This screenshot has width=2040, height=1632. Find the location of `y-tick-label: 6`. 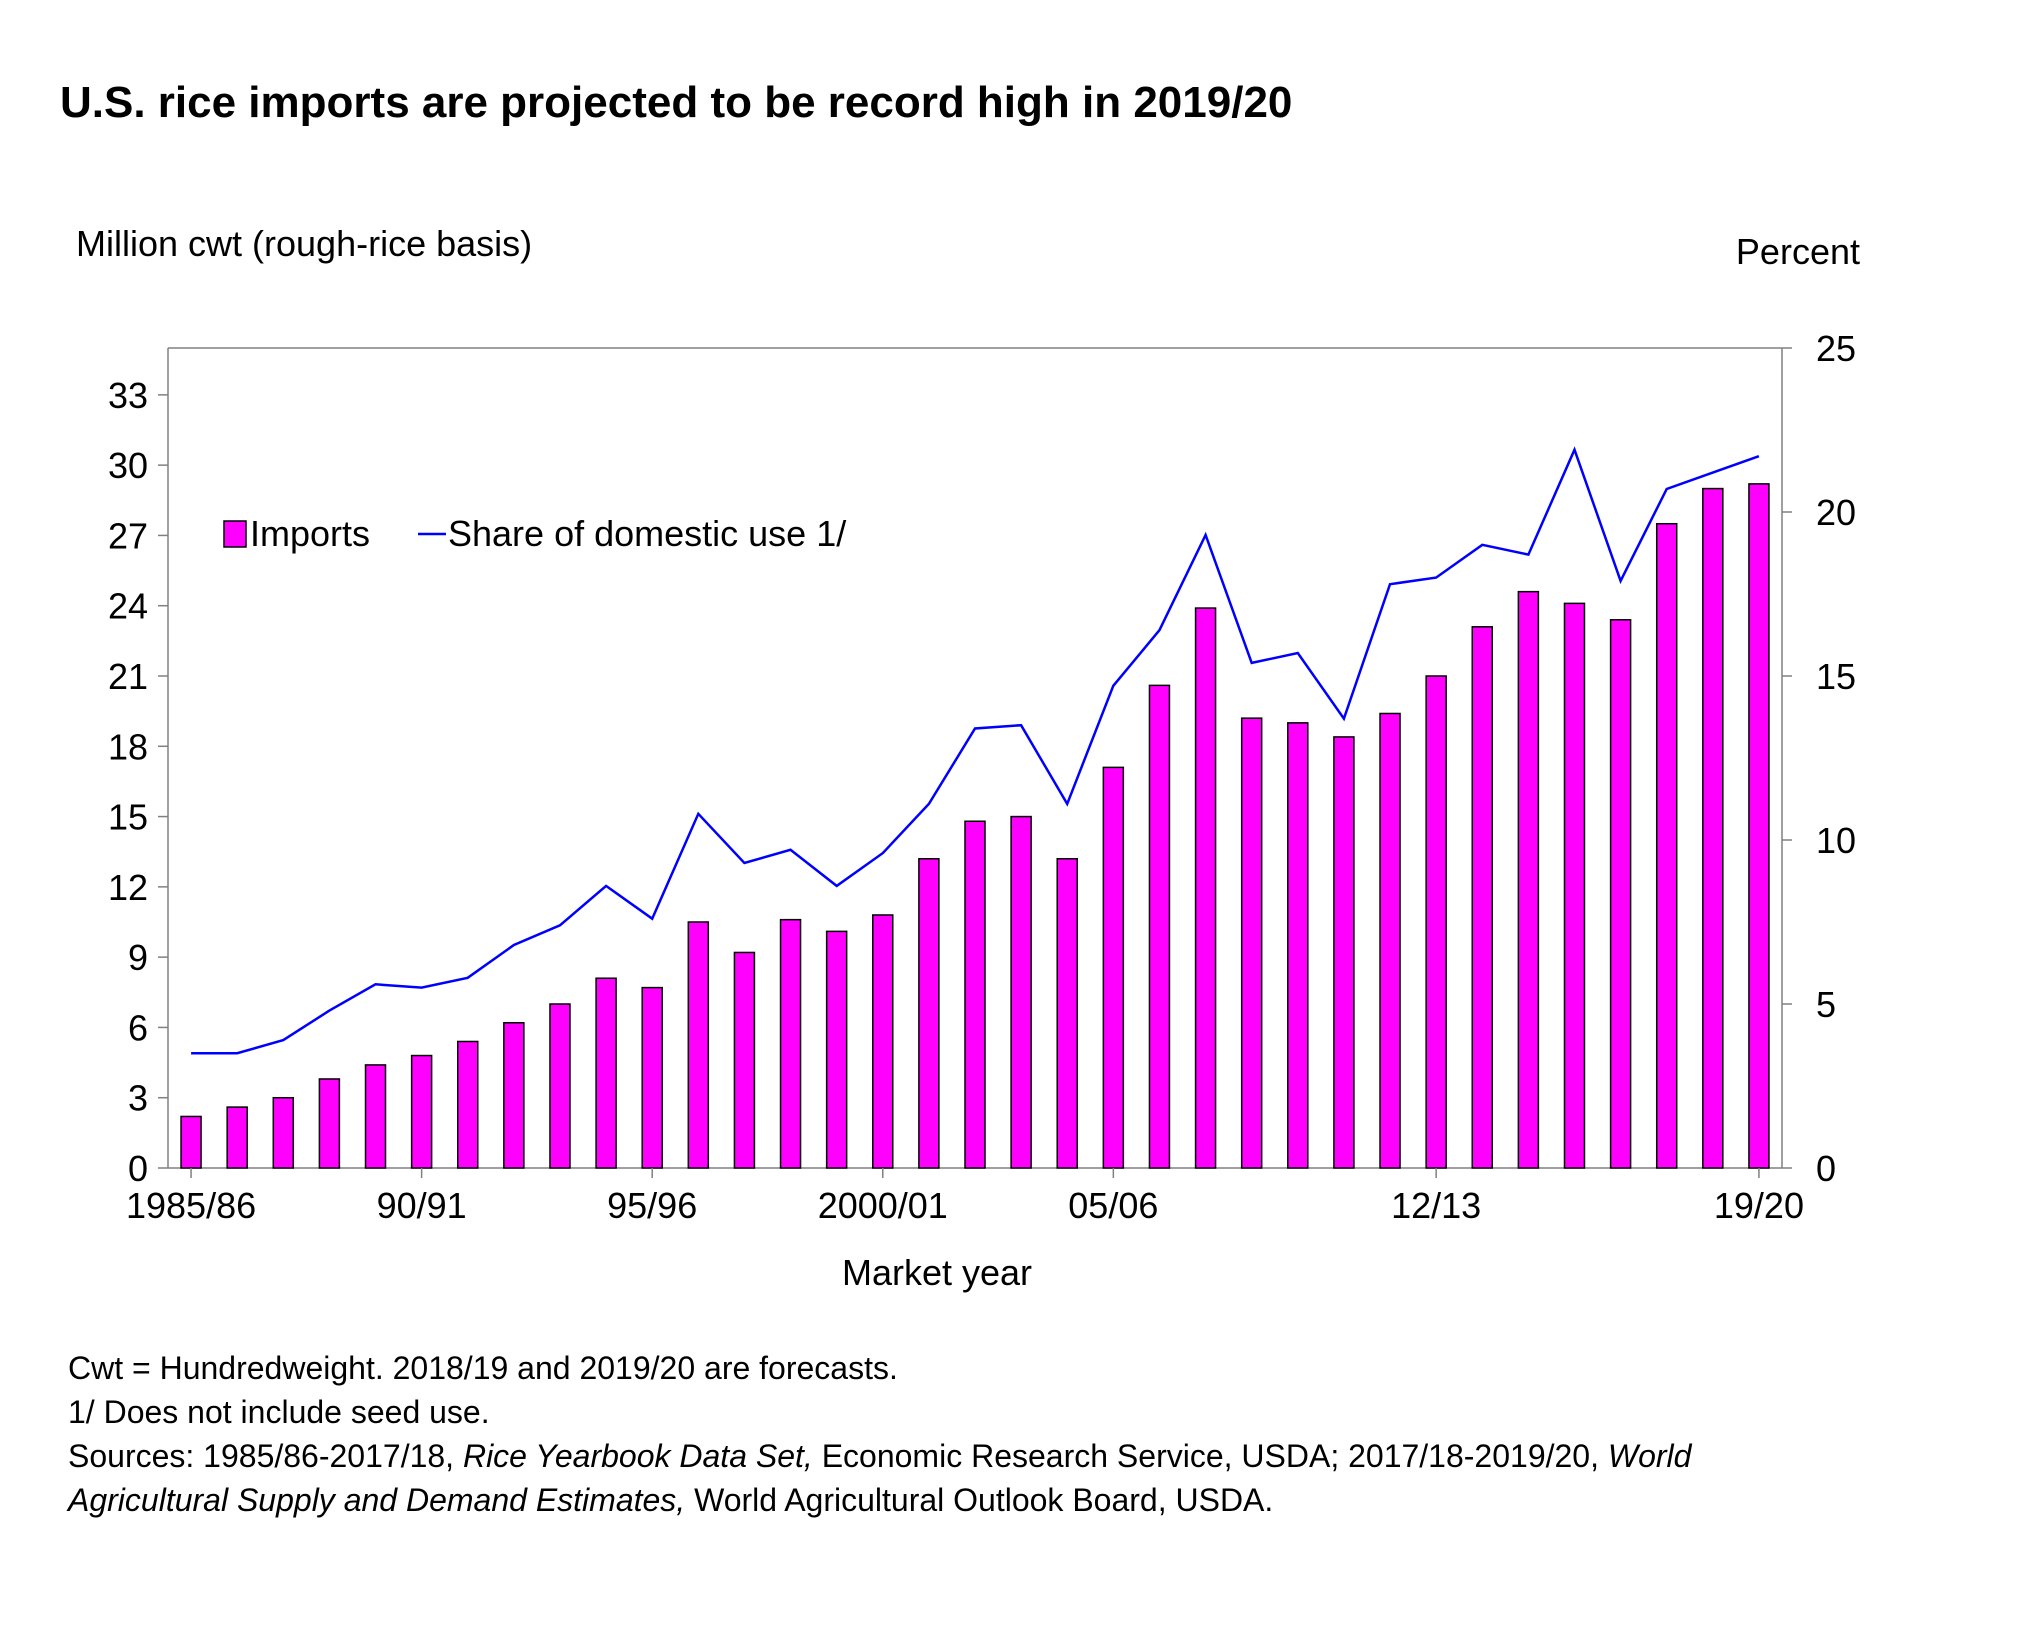

y-tick-label: 6 is located at coordinates (138, 1027).